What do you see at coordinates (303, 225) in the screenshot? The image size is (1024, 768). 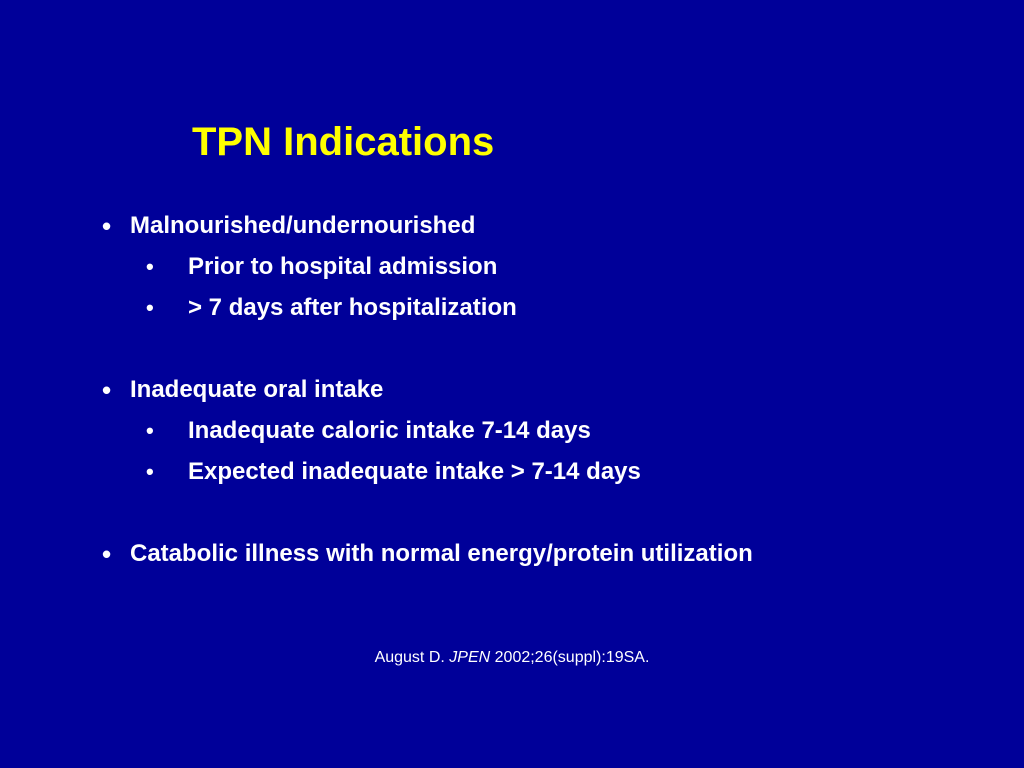 I see `bullet-item-malnourished: Malnourished/undernourished` at bounding box center [303, 225].